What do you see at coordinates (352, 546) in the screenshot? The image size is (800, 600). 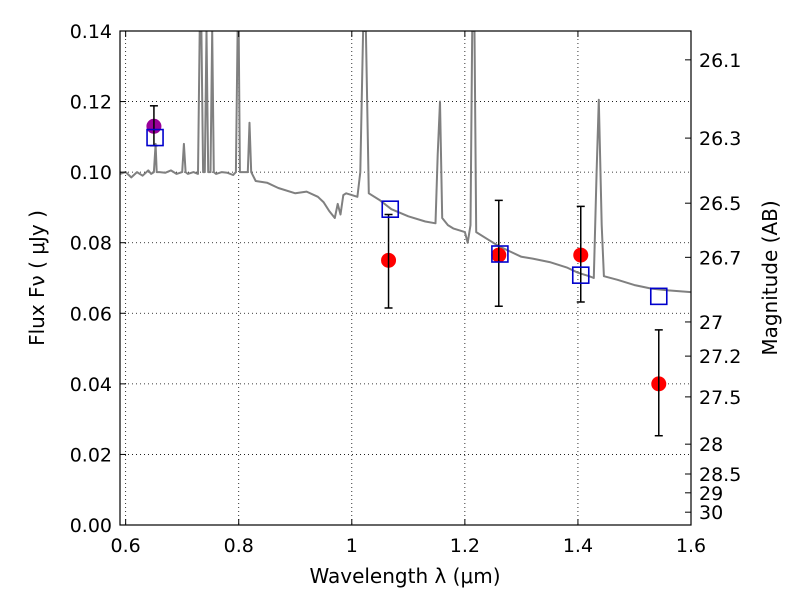 I see `x-tick-label: 1` at bounding box center [352, 546].